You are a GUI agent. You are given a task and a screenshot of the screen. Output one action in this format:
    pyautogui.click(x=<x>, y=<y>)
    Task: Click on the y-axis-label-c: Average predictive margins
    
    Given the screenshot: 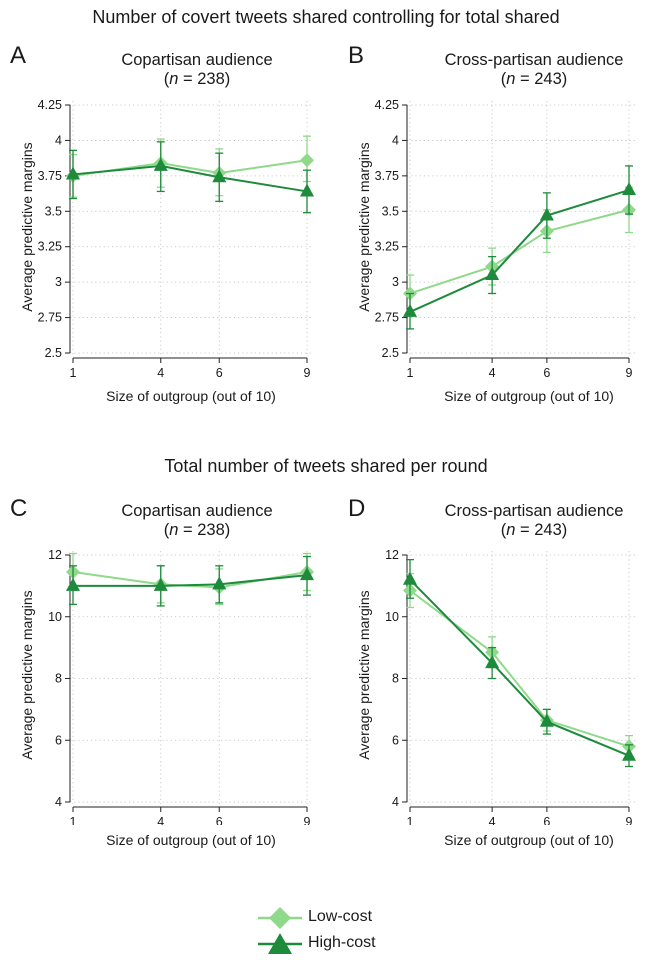 What is the action you would take?
    pyautogui.click(x=27, y=675)
    